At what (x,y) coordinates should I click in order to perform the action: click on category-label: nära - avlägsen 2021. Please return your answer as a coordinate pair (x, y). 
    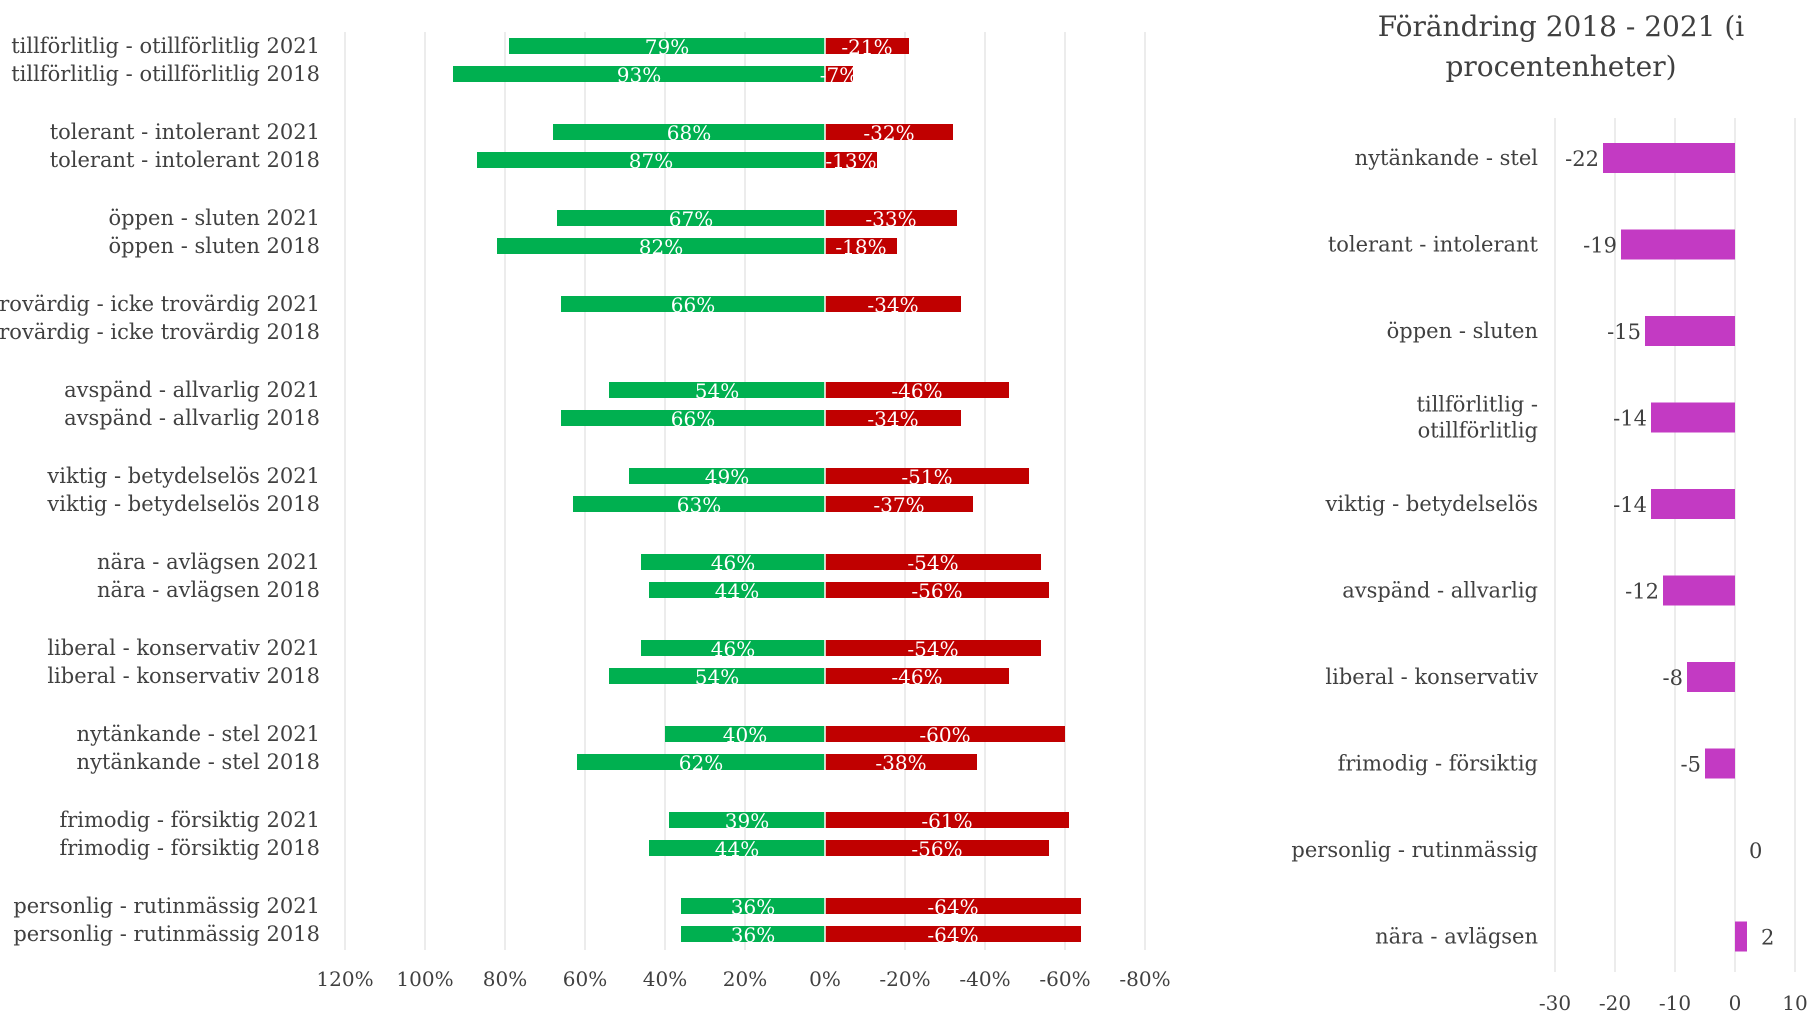
    Looking at the image, I should click on (208, 562).